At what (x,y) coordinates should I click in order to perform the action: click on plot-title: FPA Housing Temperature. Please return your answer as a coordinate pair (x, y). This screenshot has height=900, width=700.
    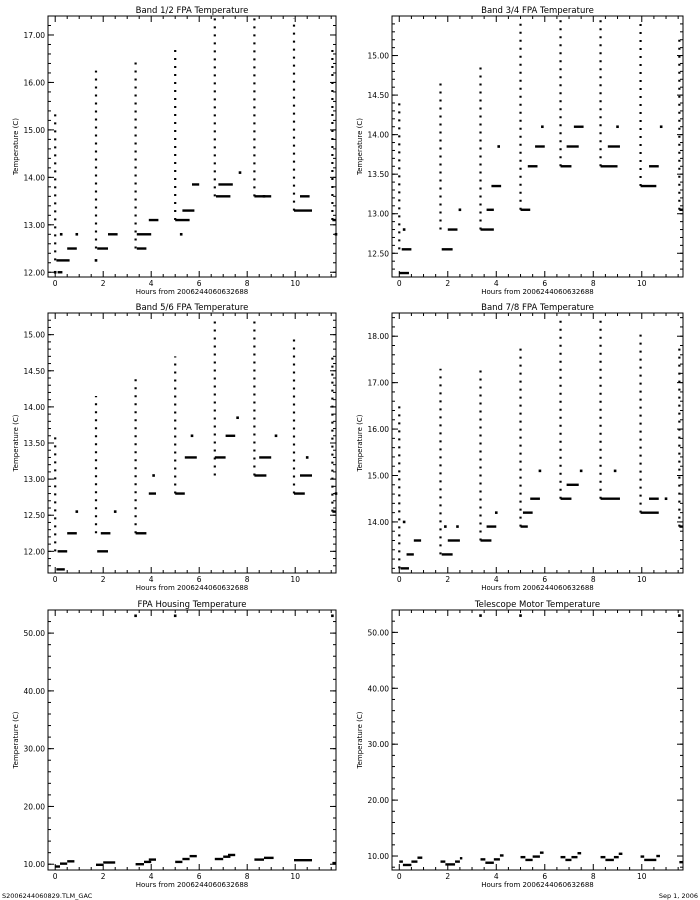
    Looking at the image, I should click on (191, 605).